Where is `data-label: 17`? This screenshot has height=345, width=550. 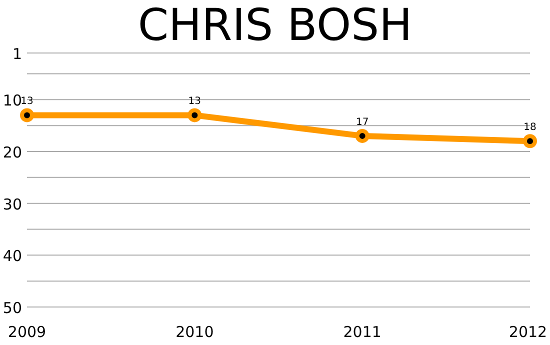 data-label: 17 is located at coordinates (362, 122).